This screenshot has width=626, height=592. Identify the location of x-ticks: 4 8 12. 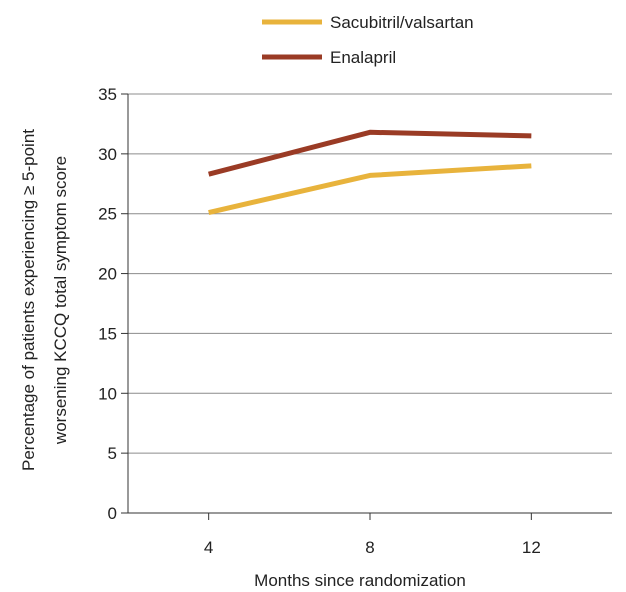
(372, 535).